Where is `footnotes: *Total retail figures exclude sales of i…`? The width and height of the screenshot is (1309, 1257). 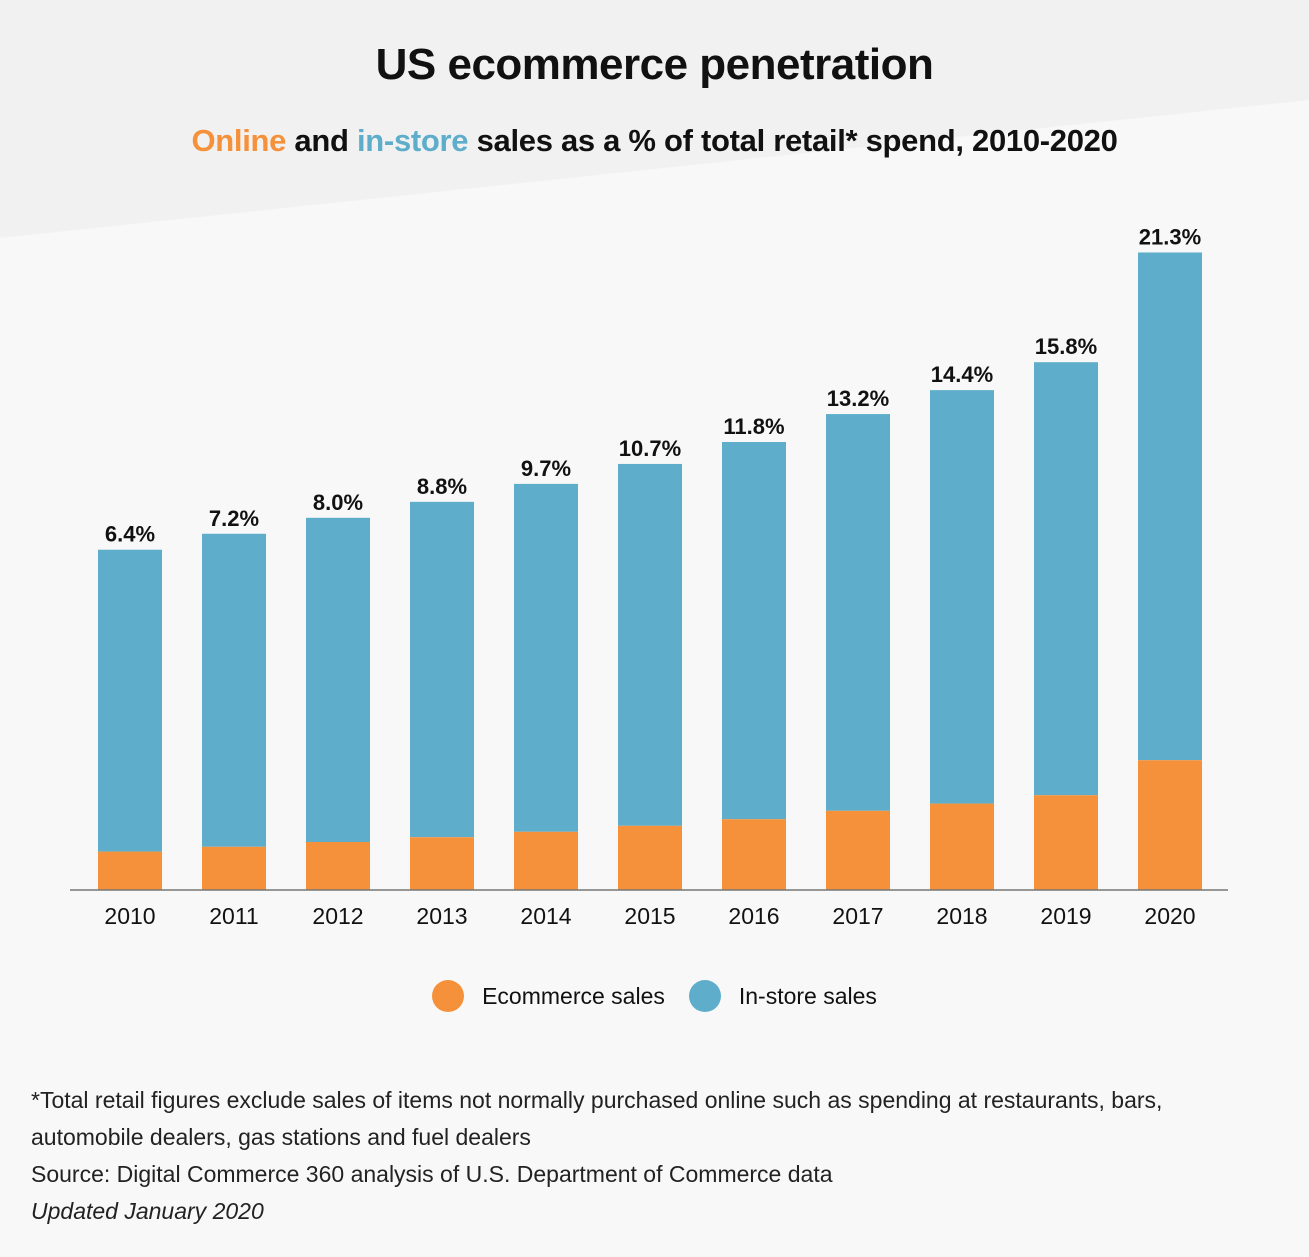 footnotes: *Total retail figures exclude sales of i… is located at coordinates (656, 1156).